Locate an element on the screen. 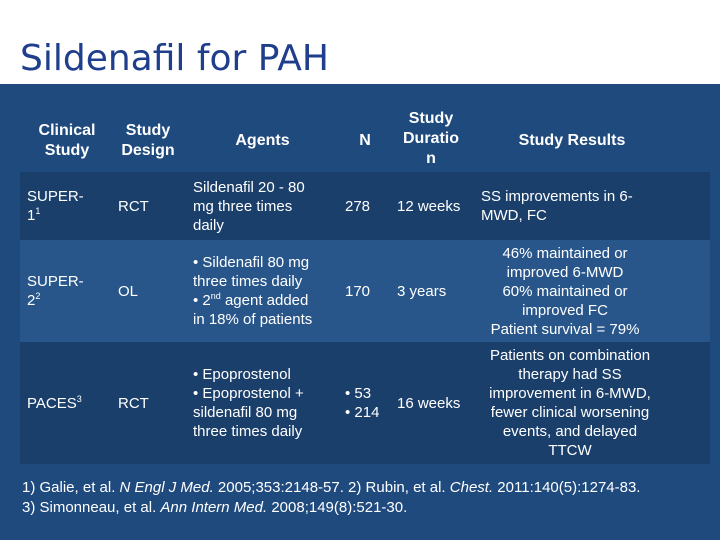 This screenshot has width=720, height=540. row1-study-ref: 1 is located at coordinates (38, 211).